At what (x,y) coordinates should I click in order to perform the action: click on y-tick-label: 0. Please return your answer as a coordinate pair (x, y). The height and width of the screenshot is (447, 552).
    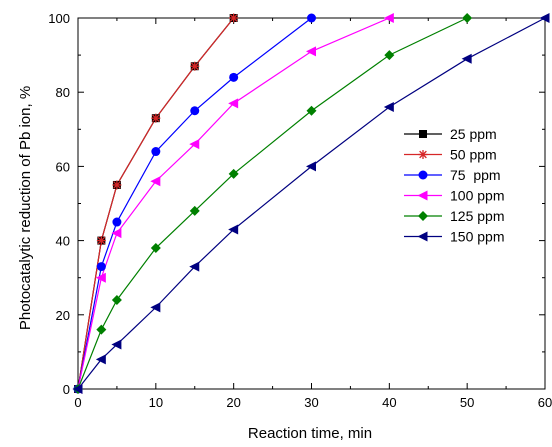
    Looking at the image, I should click on (66, 389).